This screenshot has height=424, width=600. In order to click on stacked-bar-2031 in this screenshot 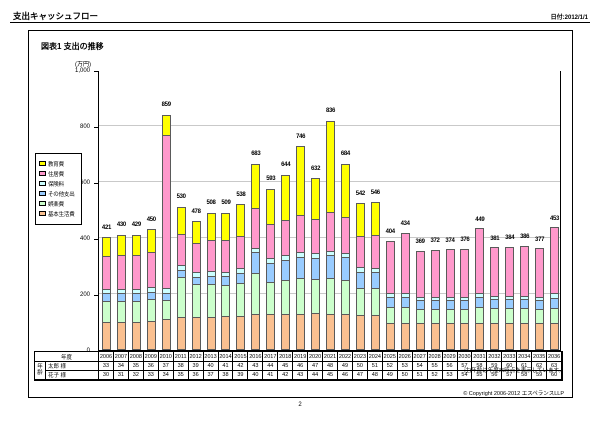, I will do `click(480, 289)`.